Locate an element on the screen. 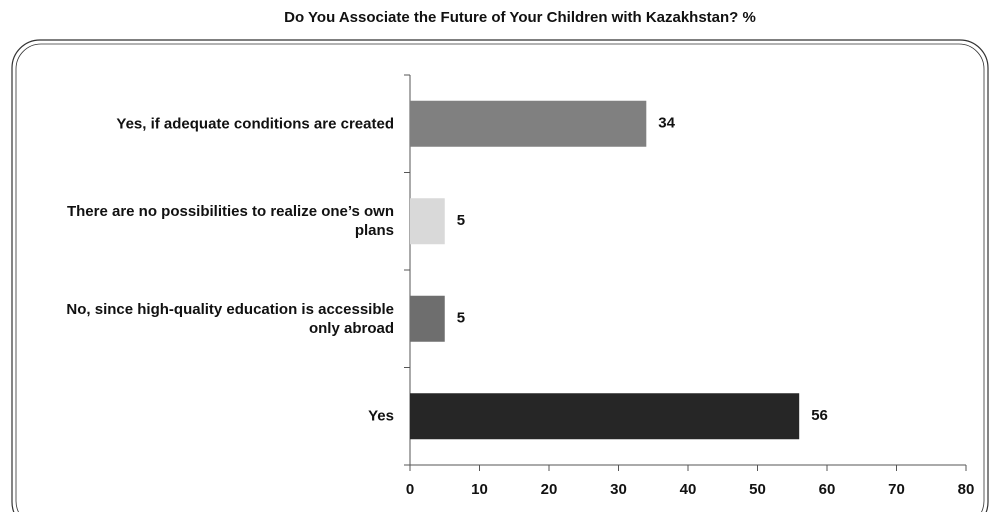  x-tick-label: 70 is located at coordinates (896, 489).